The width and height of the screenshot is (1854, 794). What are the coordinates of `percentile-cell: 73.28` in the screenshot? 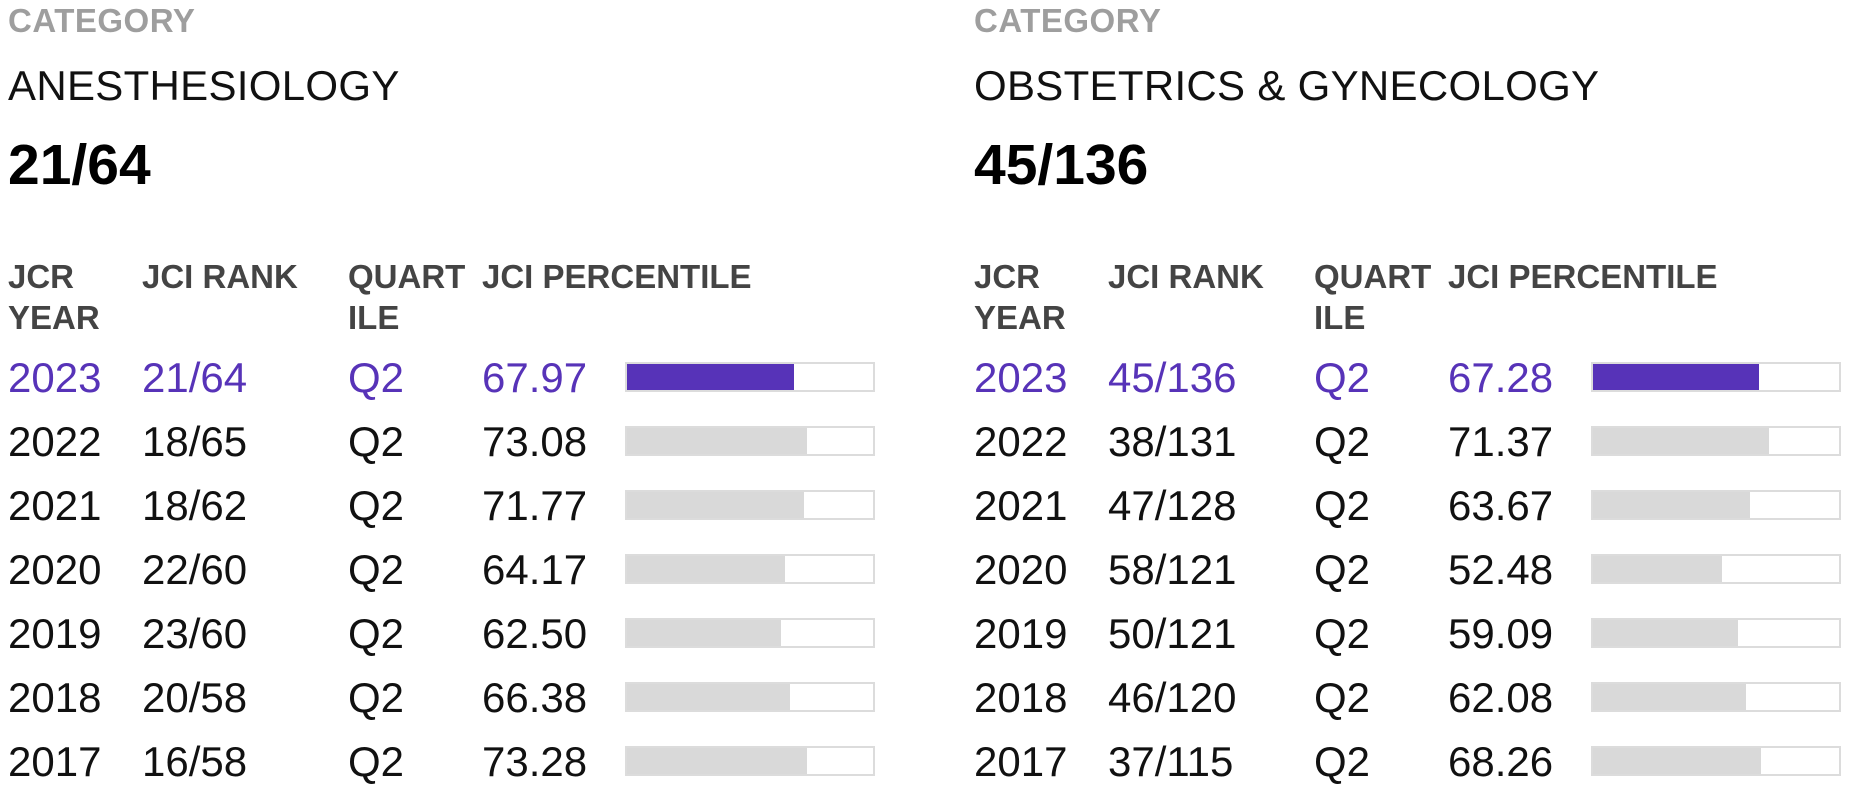 It's located at (535, 761).